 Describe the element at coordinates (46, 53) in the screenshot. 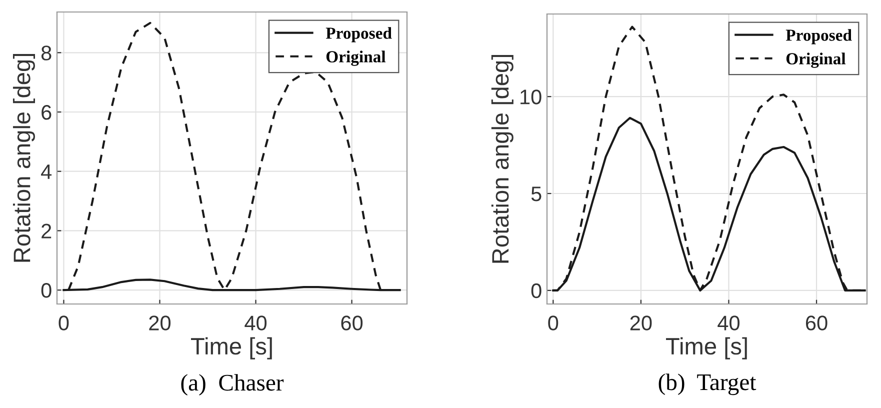

I see `y-tick-label: 8` at that location.